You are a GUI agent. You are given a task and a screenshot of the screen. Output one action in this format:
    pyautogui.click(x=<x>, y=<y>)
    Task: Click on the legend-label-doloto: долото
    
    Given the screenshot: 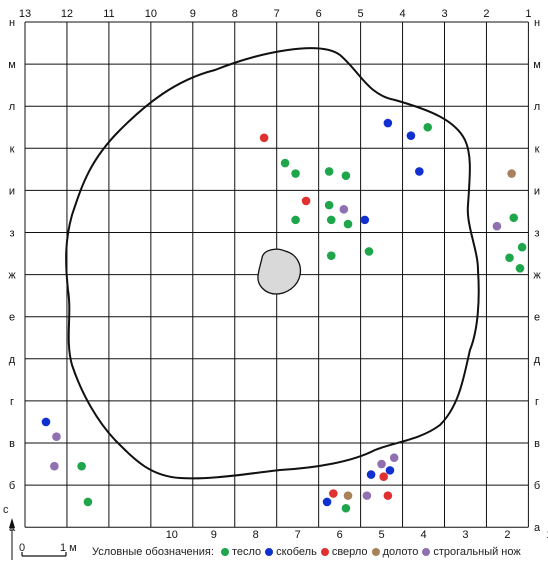 What is the action you would take?
    pyautogui.click(x=400, y=552)
    